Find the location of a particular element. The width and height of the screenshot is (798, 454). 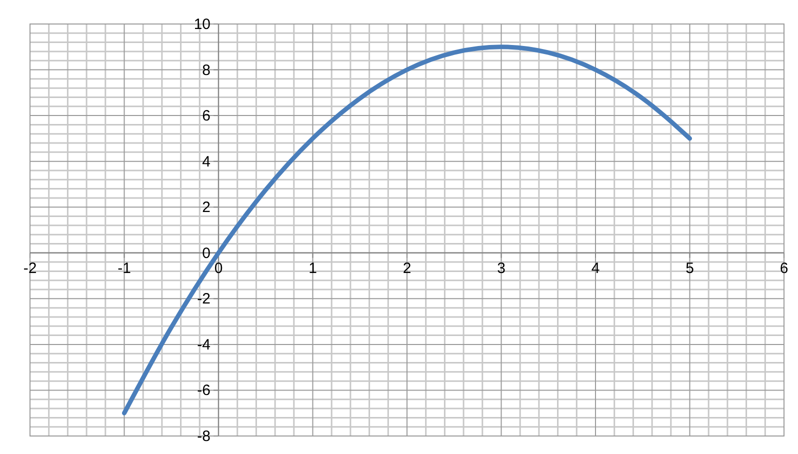

y-tick-label: 0 is located at coordinates (206, 253).